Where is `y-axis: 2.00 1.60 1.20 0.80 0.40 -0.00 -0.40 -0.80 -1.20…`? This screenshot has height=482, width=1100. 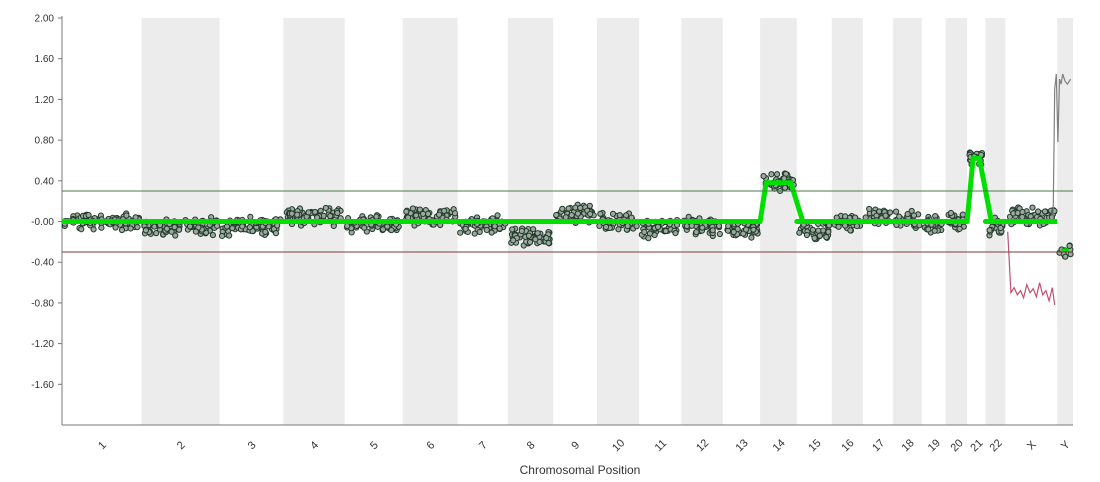
y-axis: 2.00 1.60 1.20 0.80 0.40 -0.00 -0.40 -0.80 -1.20… is located at coordinates (47, 219).